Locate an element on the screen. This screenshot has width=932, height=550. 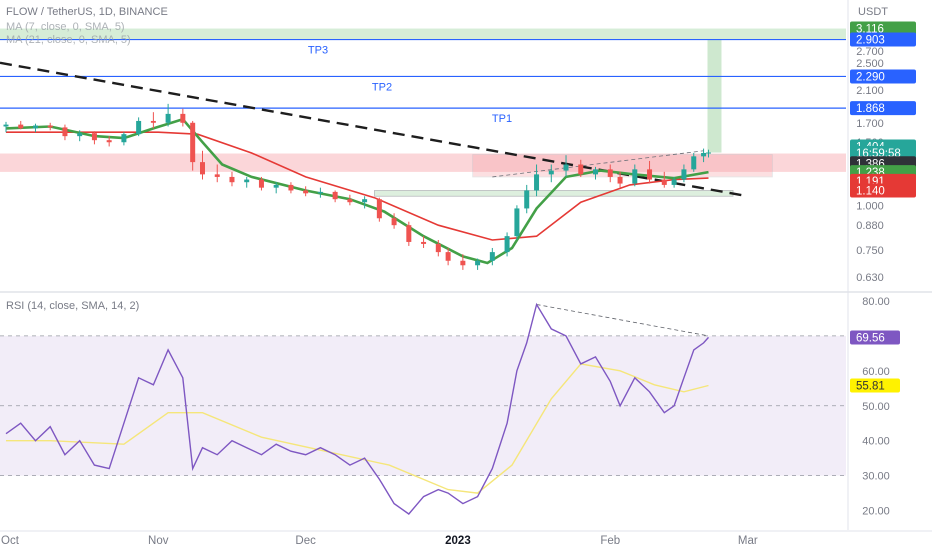
time-tick-label: Mar is located at coordinates (748, 541).